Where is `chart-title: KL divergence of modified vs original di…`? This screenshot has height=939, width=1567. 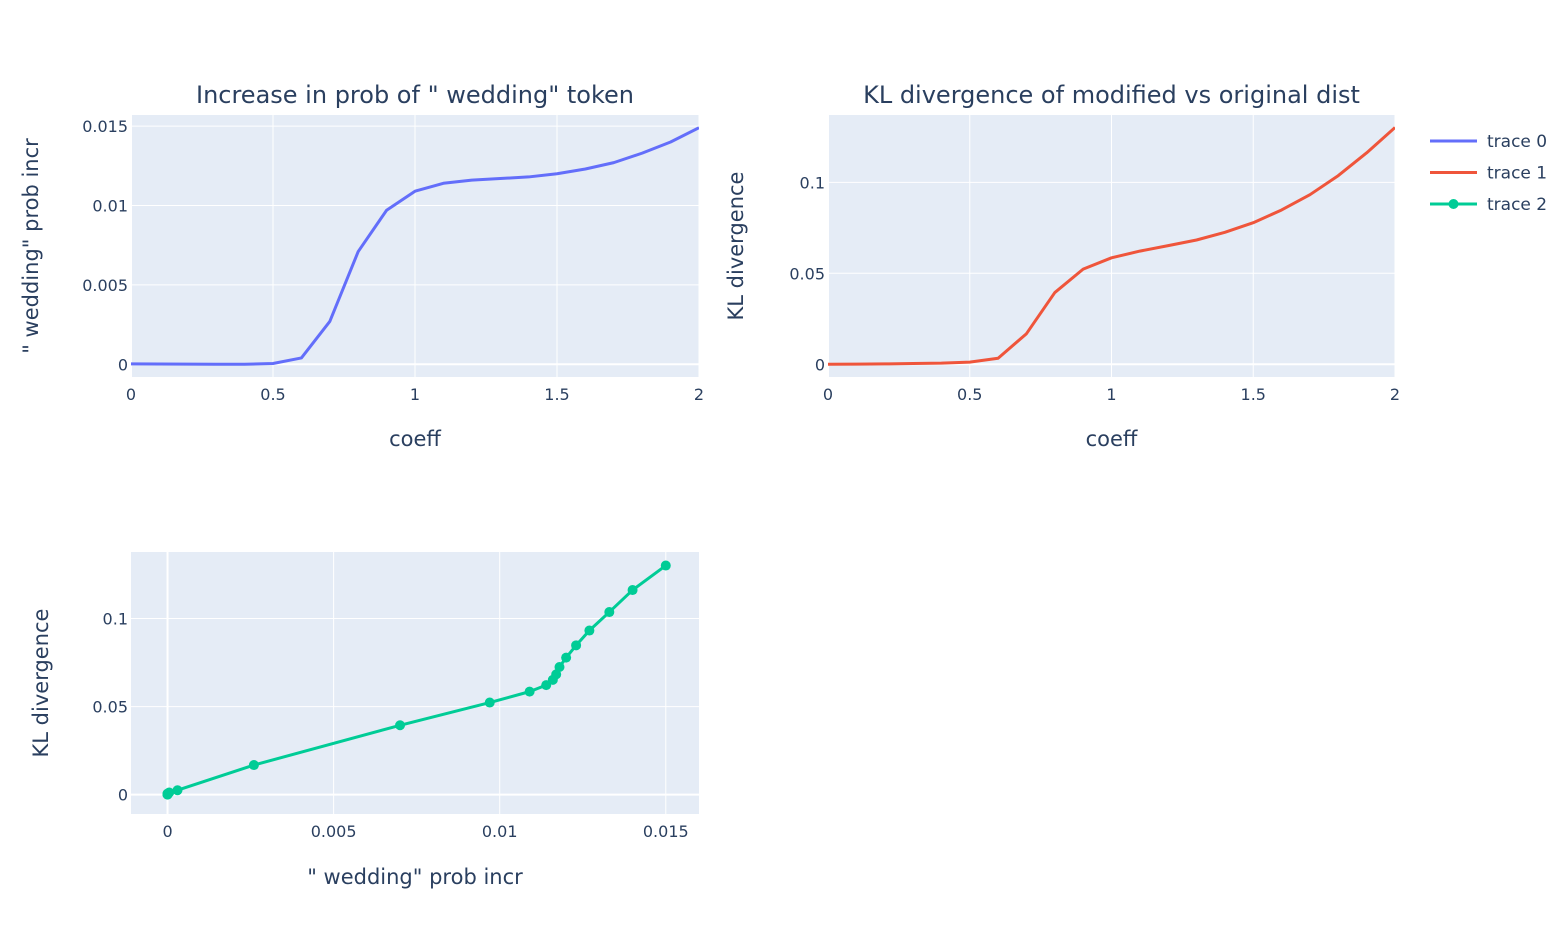 chart-title: KL divergence of modified vs original di… is located at coordinates (1111, 95).